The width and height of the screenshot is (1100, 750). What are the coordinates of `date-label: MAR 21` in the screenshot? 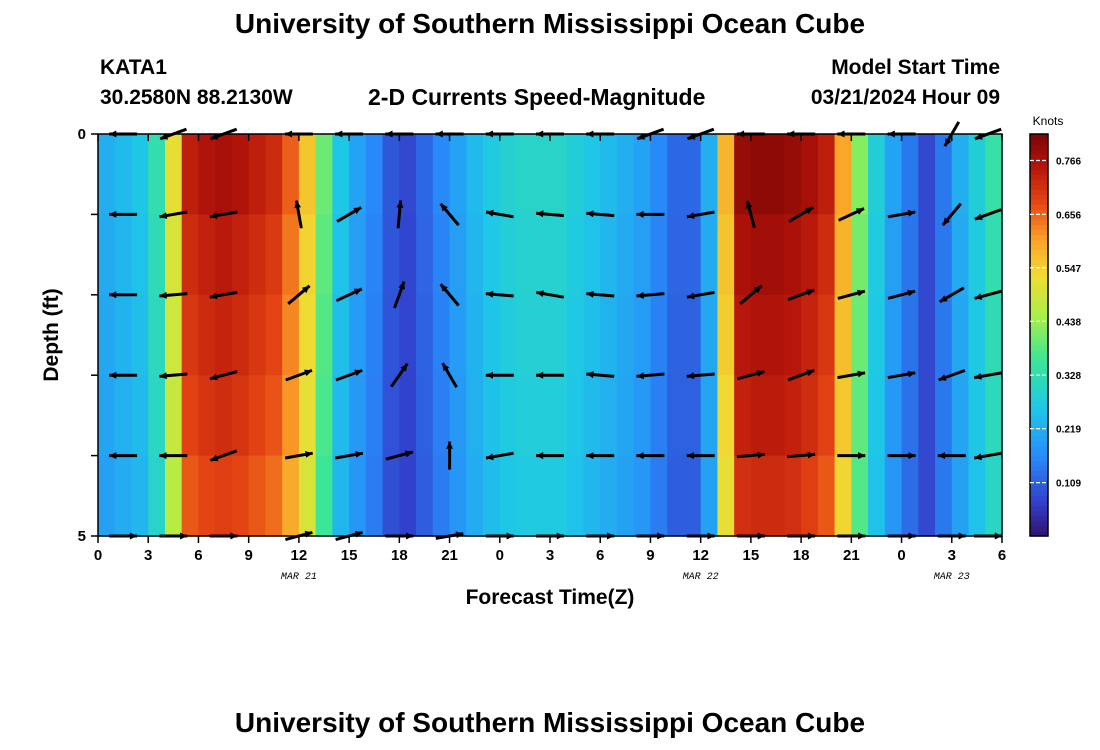 It's located at (299, 577).